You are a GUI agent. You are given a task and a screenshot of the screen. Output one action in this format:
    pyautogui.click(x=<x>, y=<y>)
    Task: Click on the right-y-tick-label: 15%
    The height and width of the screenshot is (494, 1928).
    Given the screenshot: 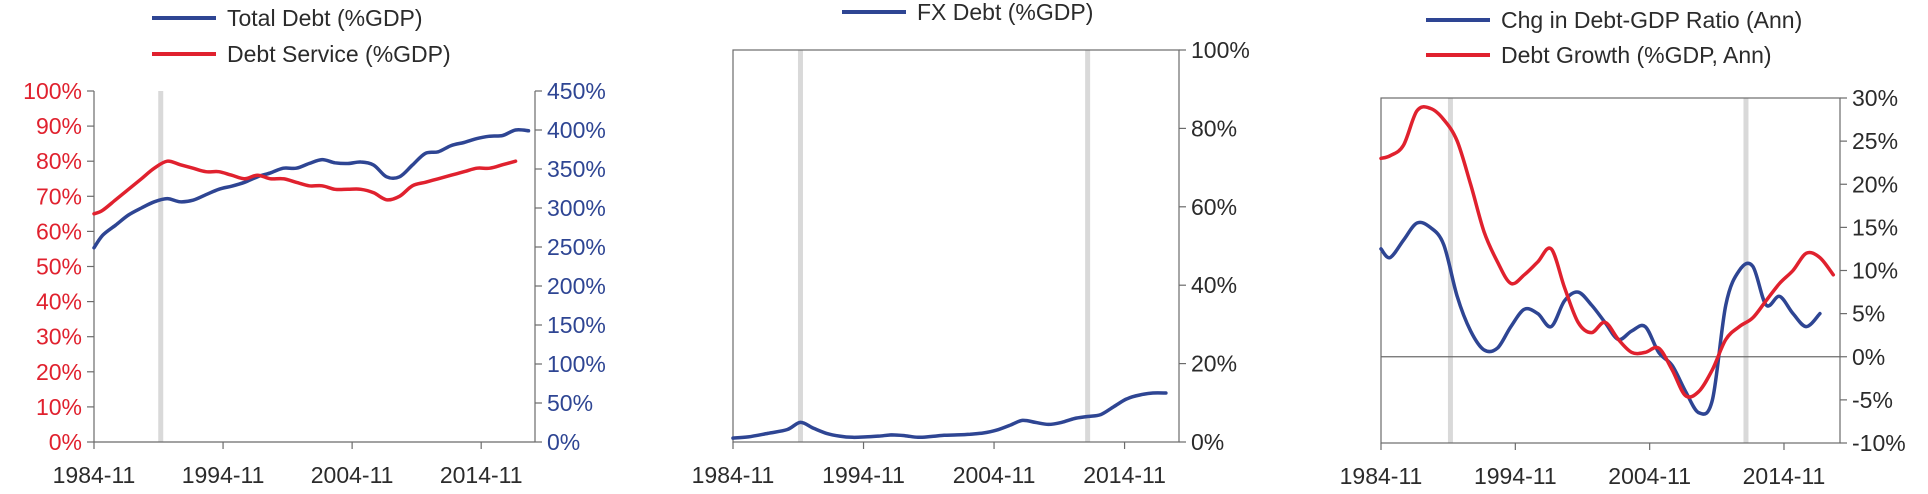 What is the action you would take?
    pyautogui.click(x=1875, y=227)
    